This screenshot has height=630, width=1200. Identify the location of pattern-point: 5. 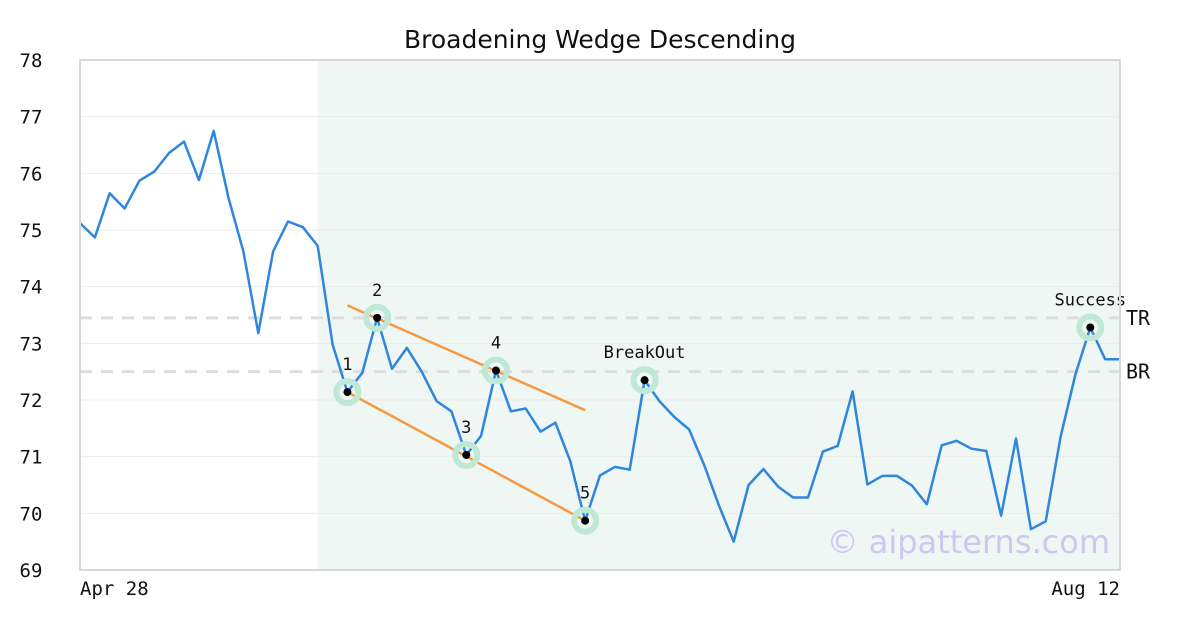
(585, 509).